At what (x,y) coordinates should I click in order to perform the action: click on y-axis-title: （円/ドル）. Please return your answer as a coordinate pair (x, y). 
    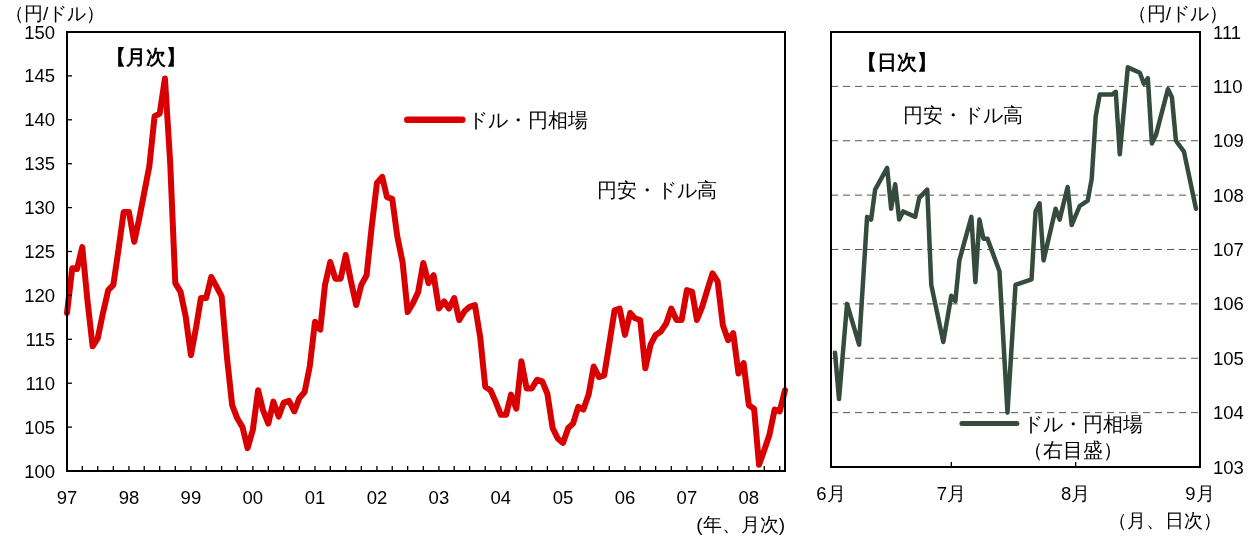
    Looking at the image, I should click on (55, 13).